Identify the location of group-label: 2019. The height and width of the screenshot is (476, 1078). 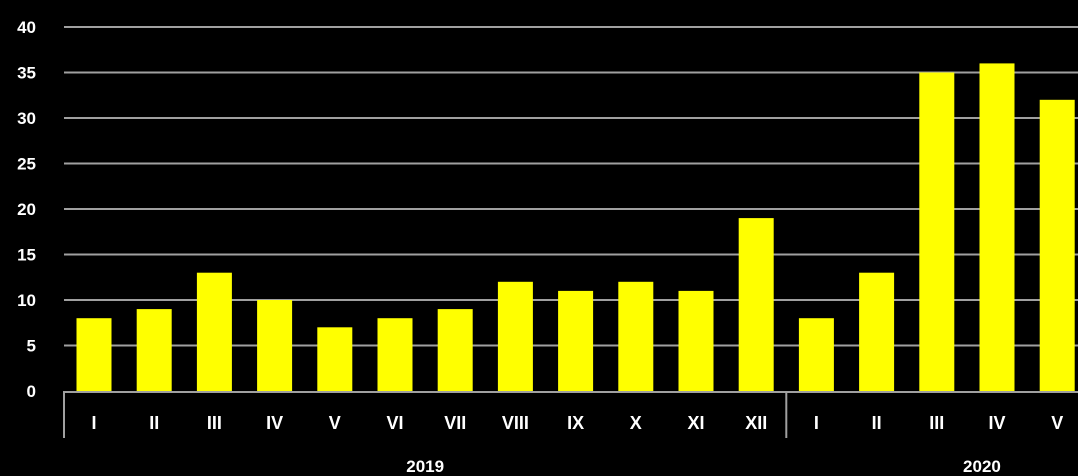
(425, 466).